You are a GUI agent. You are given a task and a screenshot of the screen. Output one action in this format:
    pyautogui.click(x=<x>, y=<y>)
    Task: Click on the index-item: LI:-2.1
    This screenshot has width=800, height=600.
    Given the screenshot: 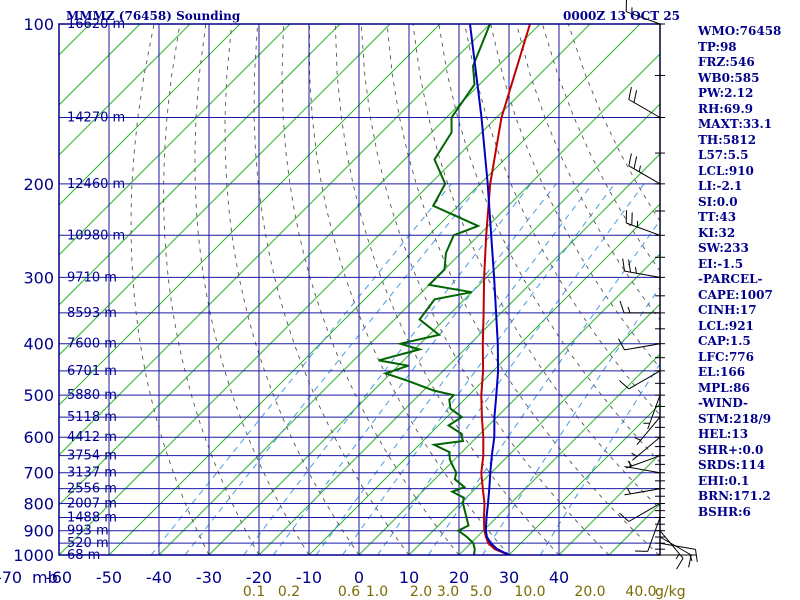 What is the action you would take?
    pyautogui.click(x=720, y=186)
    